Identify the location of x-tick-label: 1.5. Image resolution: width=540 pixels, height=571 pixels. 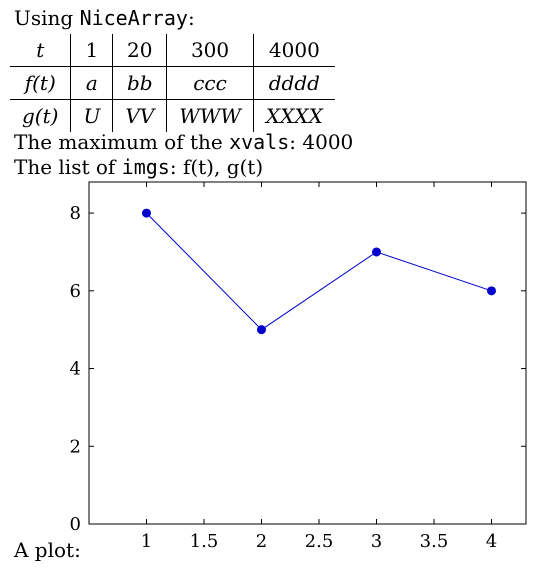
(204, 541).